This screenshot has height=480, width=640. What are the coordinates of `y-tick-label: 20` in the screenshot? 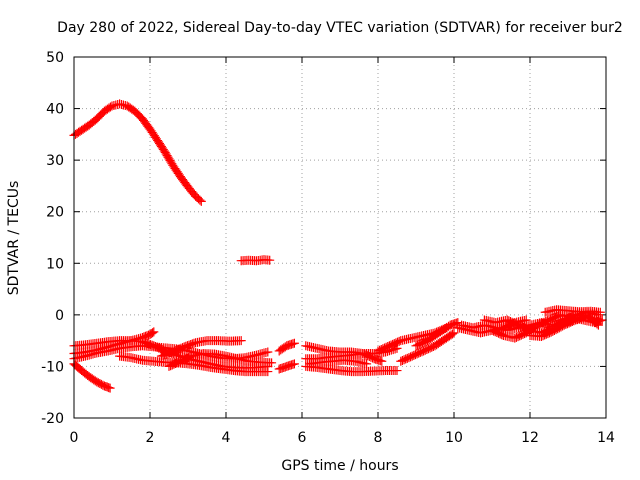 It's located at (55, 213).